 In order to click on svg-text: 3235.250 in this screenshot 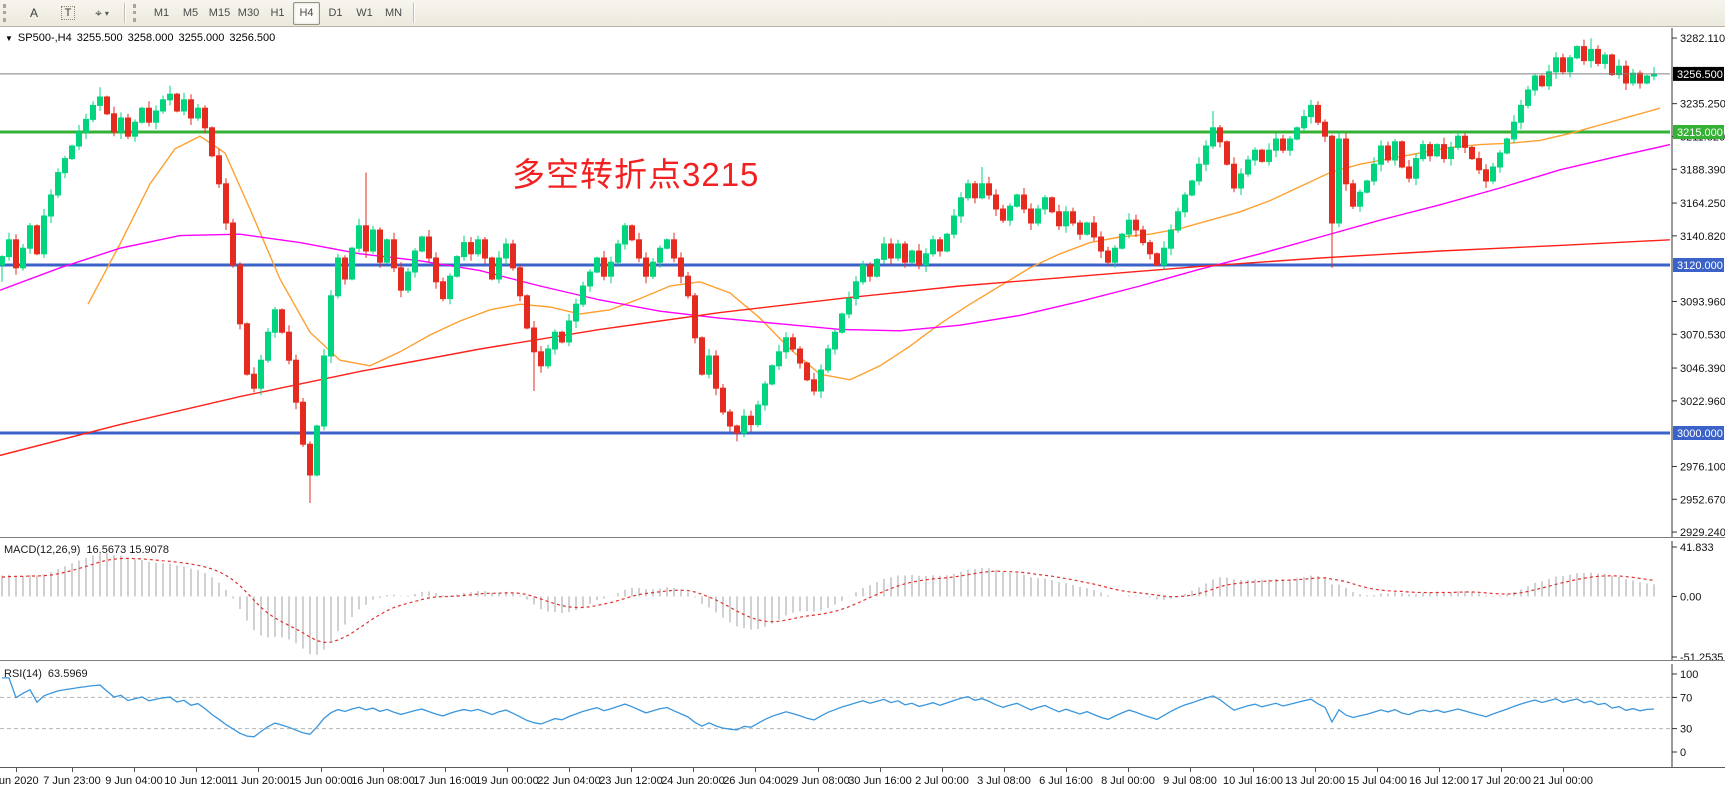, I will do `click(1702, 105)`.